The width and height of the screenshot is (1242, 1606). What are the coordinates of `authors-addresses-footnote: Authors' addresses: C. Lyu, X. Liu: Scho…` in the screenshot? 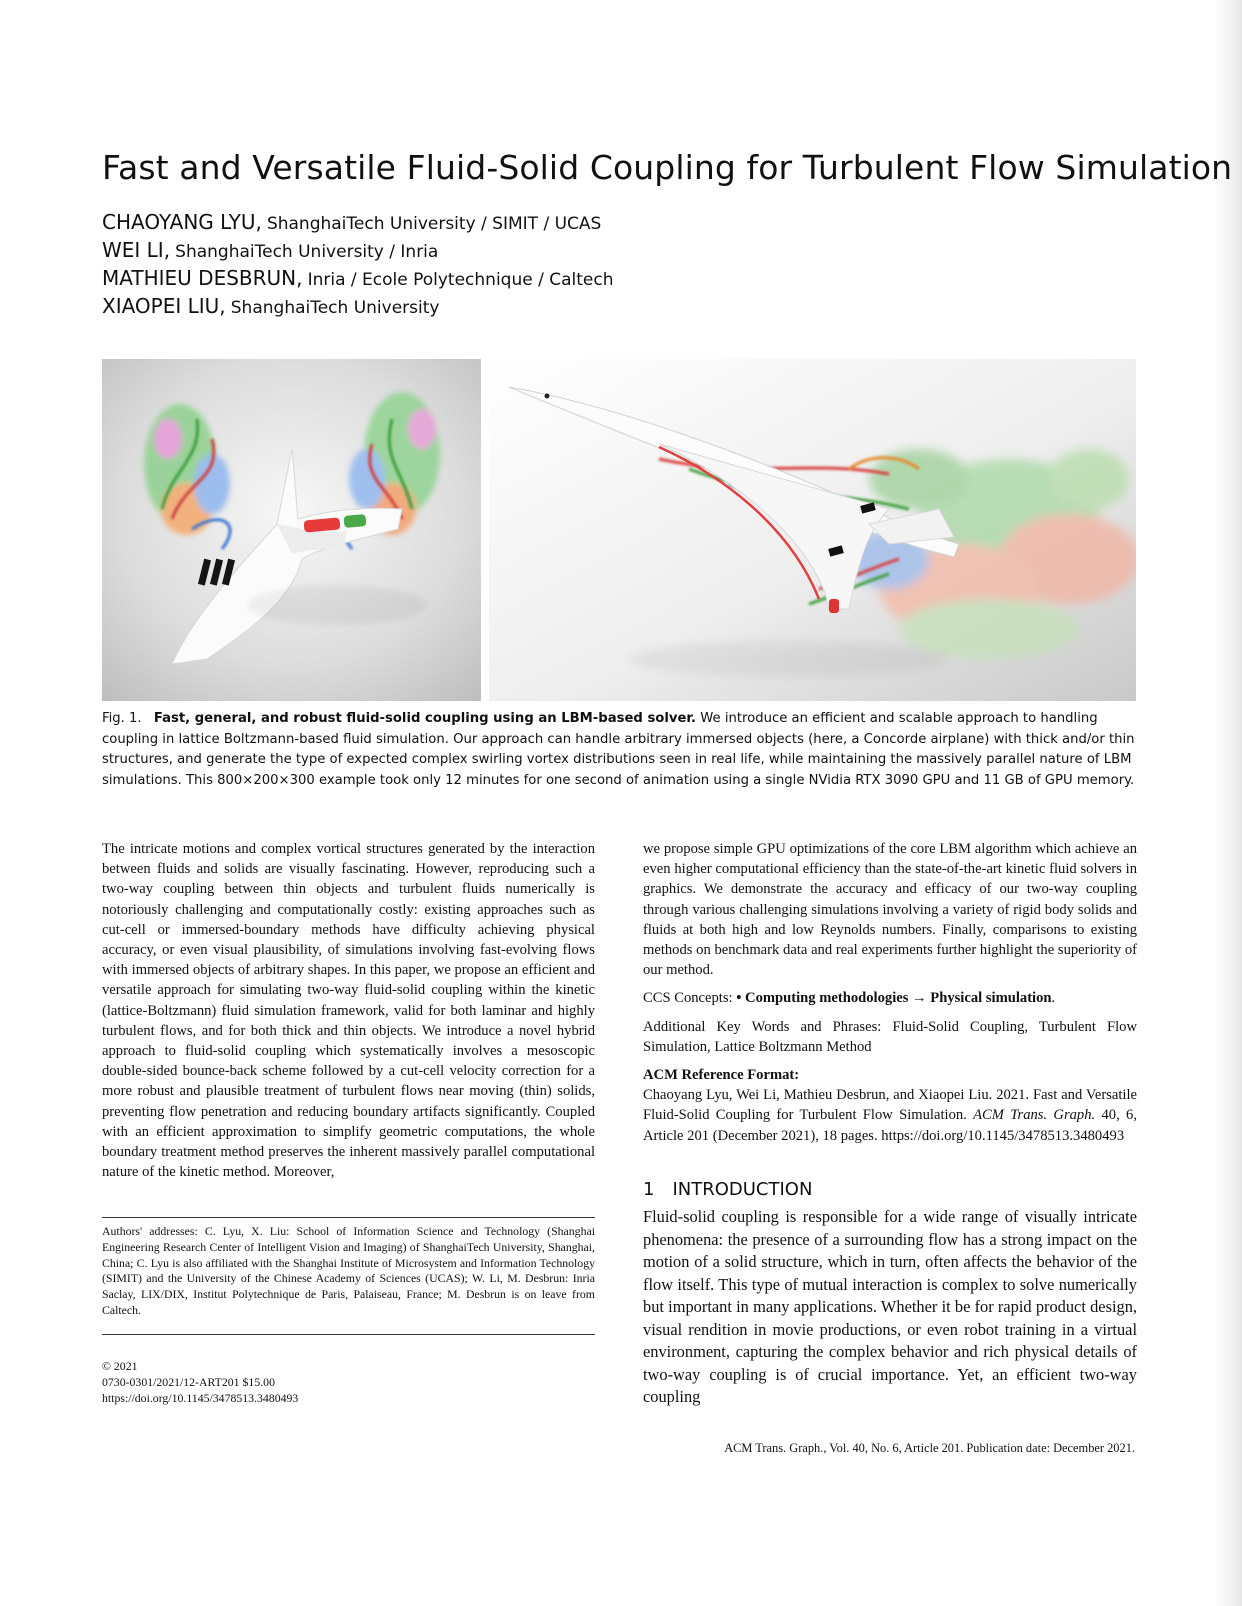 It's located at (348, 1270).